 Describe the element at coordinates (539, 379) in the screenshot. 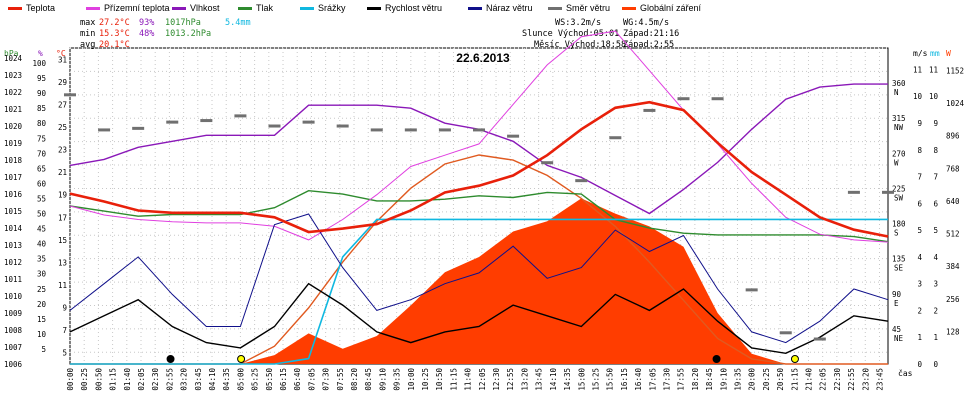

I see `x-tick: 13:45` at that location.